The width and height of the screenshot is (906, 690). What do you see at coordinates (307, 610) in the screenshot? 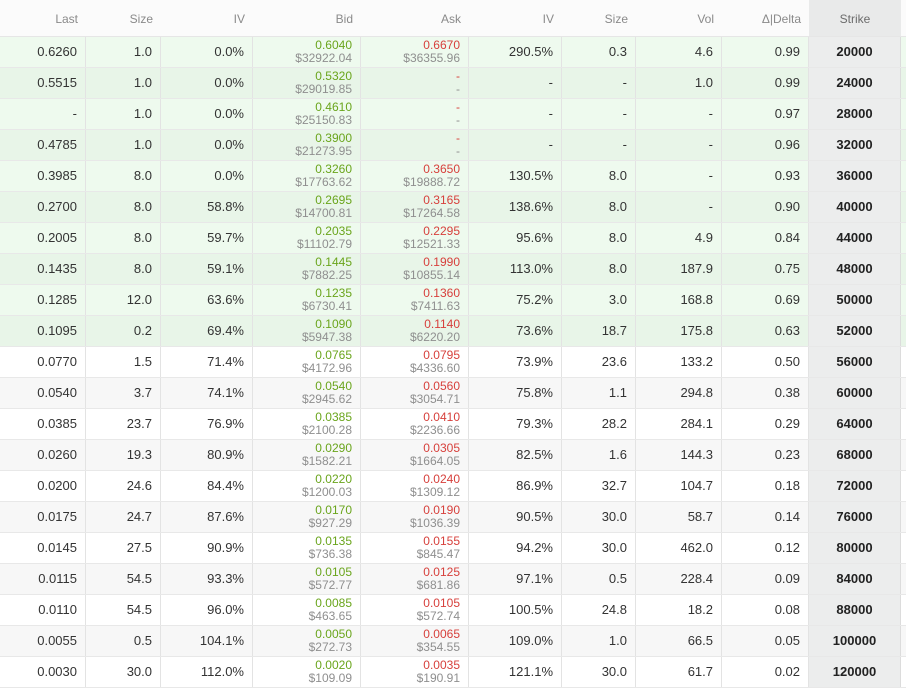
I see `cell-bid: 0.0085 $463.65` at bounding box center [307, 610].